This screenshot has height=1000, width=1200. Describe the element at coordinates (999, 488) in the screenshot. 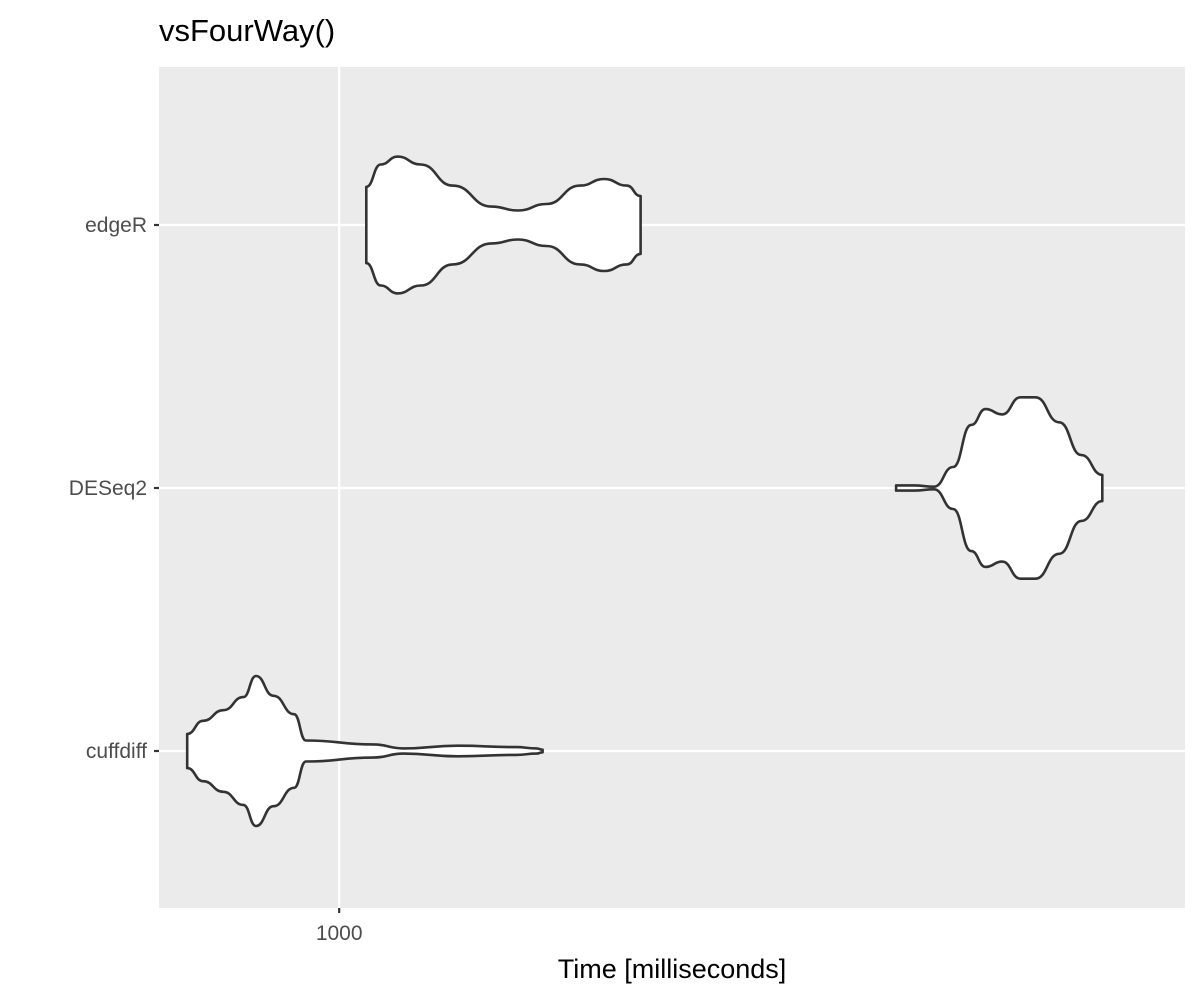

I see `violin-deseq2` at that location.